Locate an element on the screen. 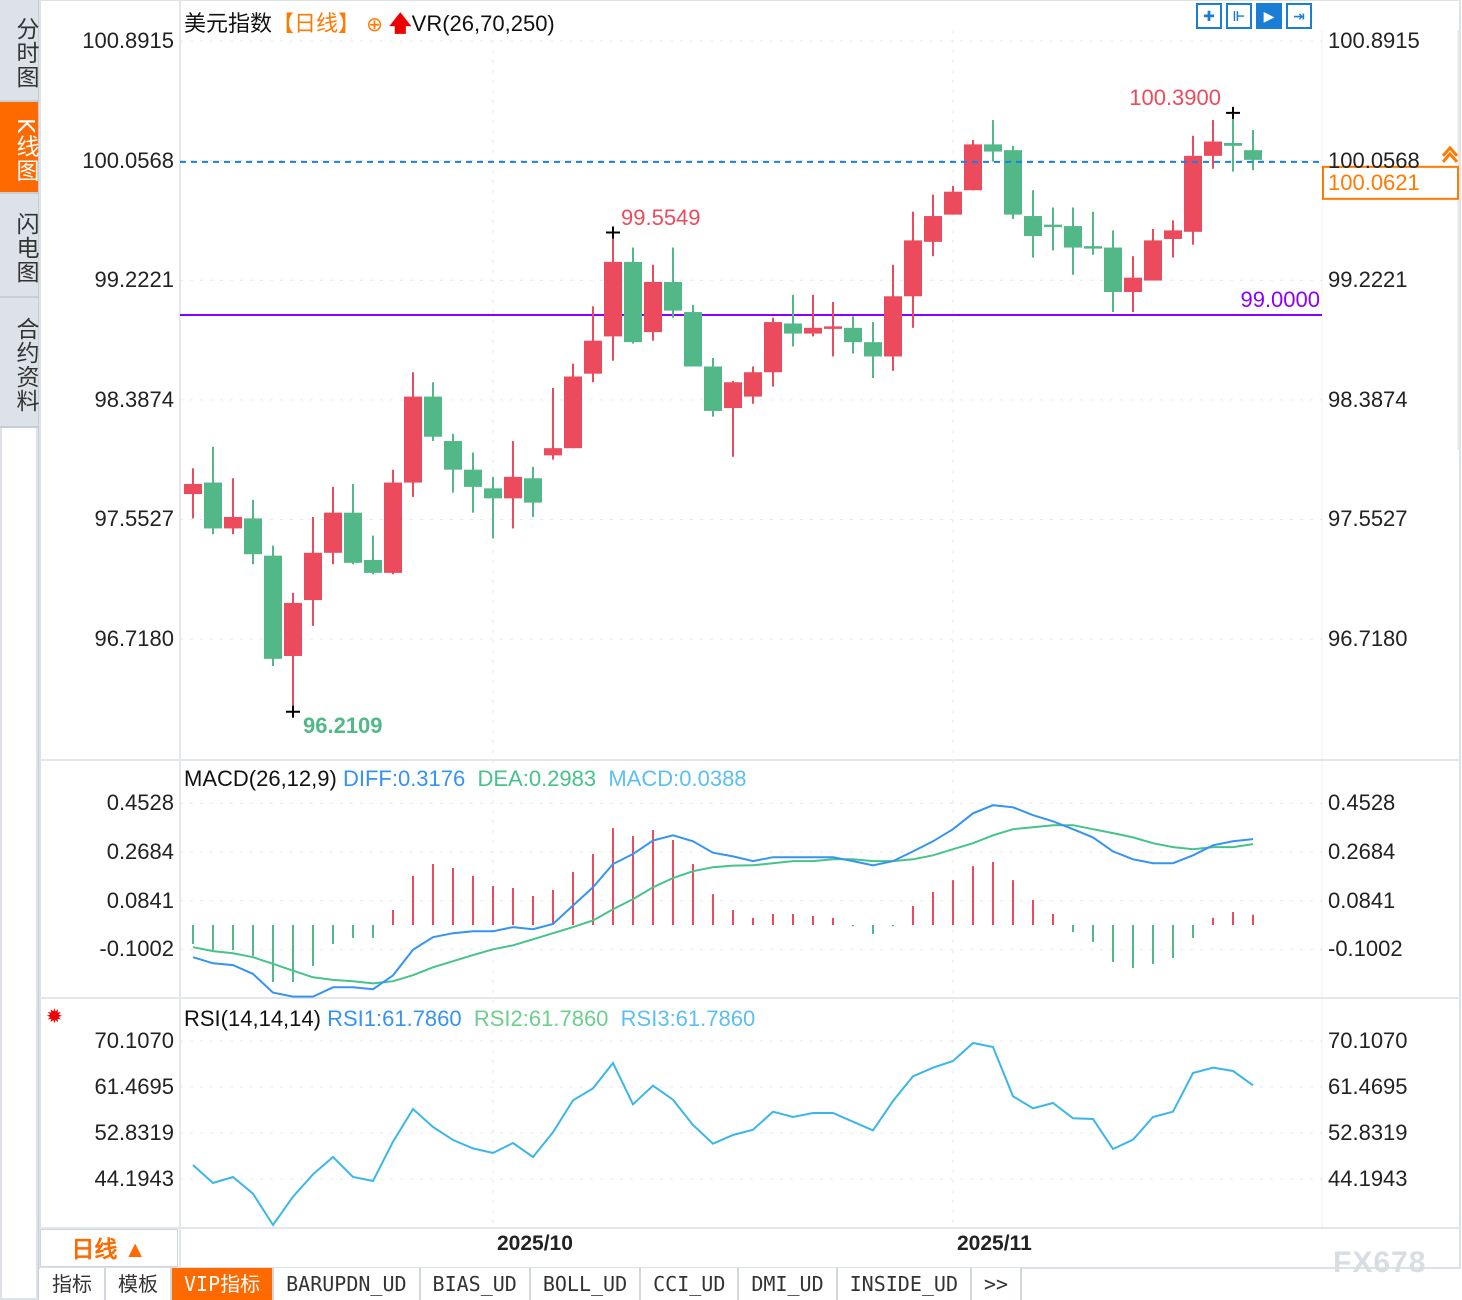 This screenshot has height=1300, width=1462. macd-macd-value: MACD:0.0388 is located at coordinates (677, 778).